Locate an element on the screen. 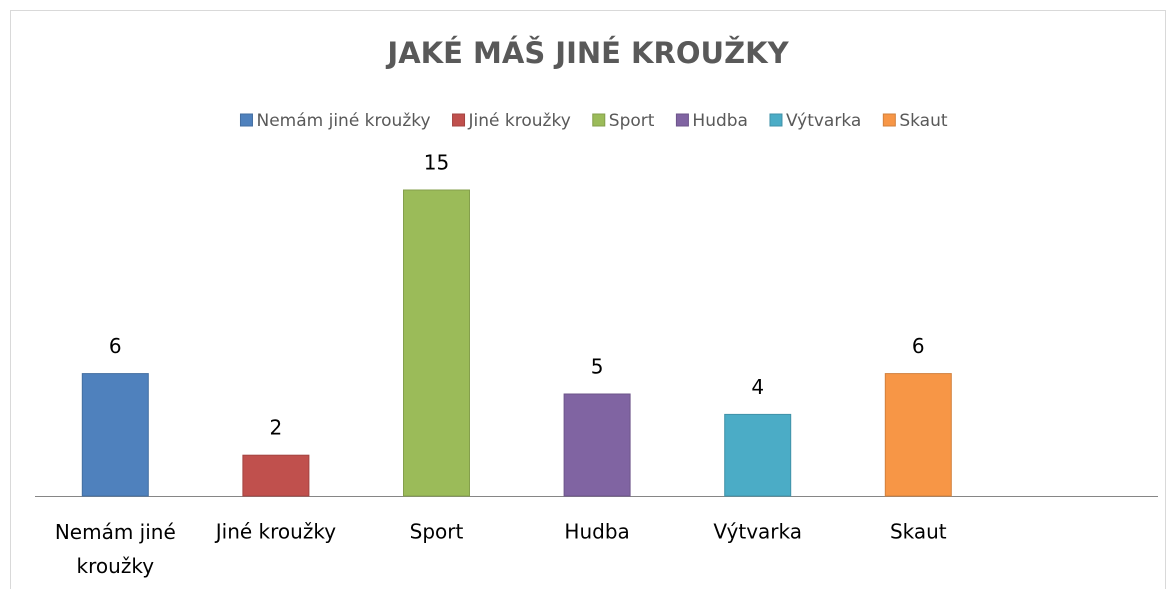 This screenshot has height=589, width=1176. x-tick-label-line: Nemám jiné is located at coordinates (115, 532).